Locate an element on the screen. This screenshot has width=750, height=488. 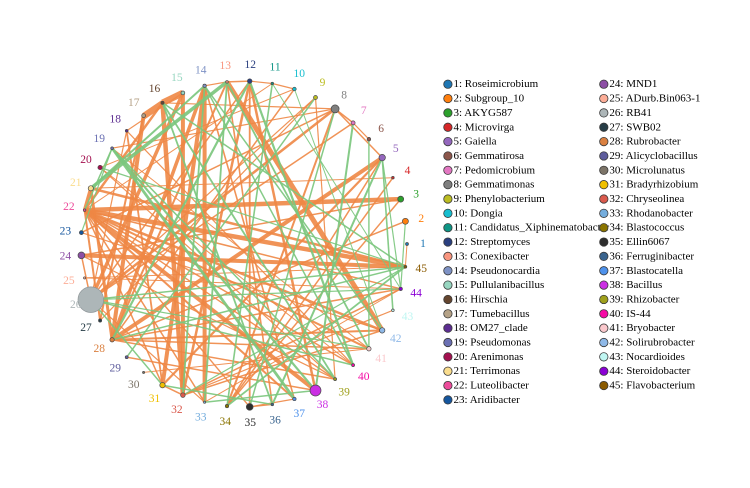
svg-text: 21: Terrimonas is located at coordinates (487, 371).